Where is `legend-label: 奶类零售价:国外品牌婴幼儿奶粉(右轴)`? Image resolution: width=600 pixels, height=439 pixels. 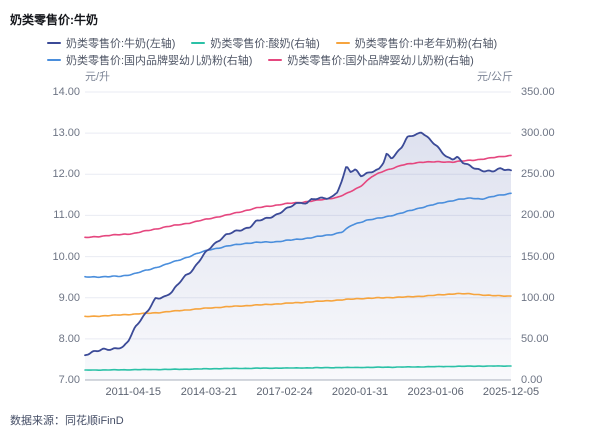 legend-label: 奶类零售价:国外品牌婴幼儿奶粉(右轴) is located at coordinates (380, 60).